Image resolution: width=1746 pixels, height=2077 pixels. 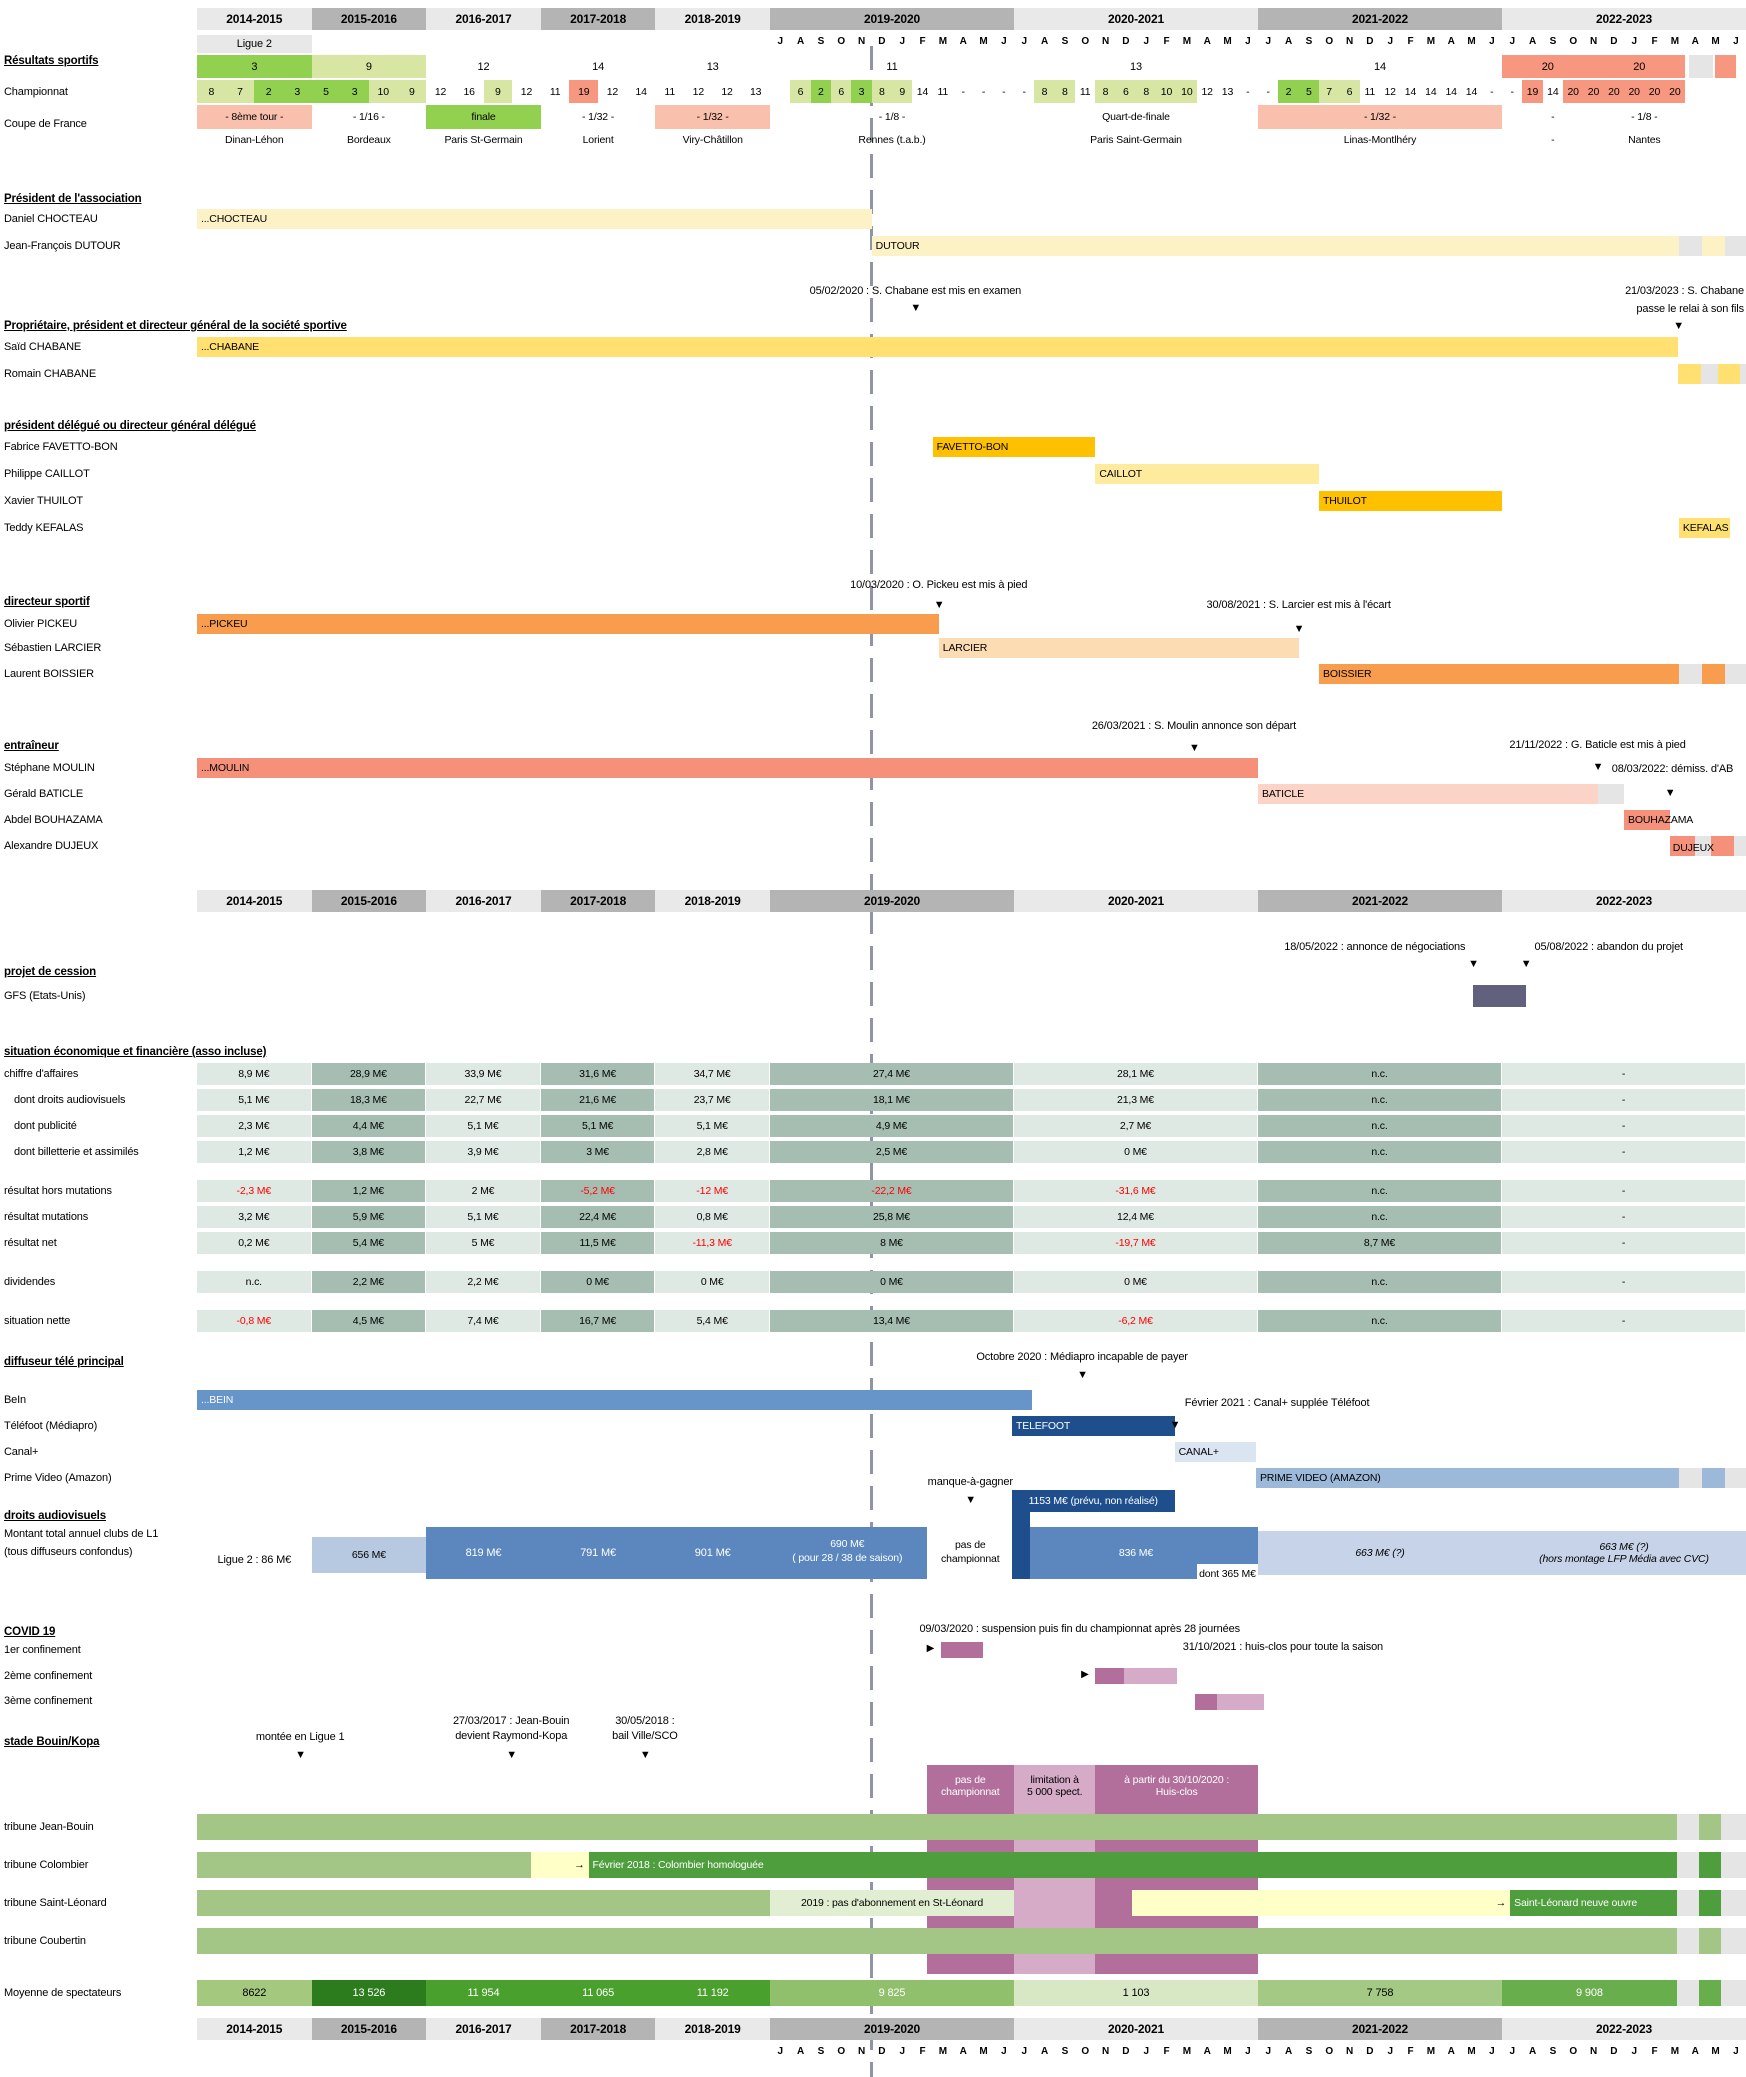 I want to click on cell-eco-dont-billetterie-et-assimil--8: -, so click(x=1624, y=1152).